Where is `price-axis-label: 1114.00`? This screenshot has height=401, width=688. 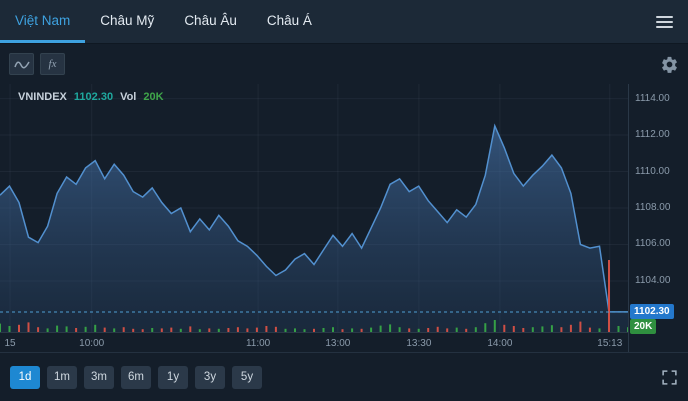
price-axis-label: 1114.00 is located at coordinates (652, 98).